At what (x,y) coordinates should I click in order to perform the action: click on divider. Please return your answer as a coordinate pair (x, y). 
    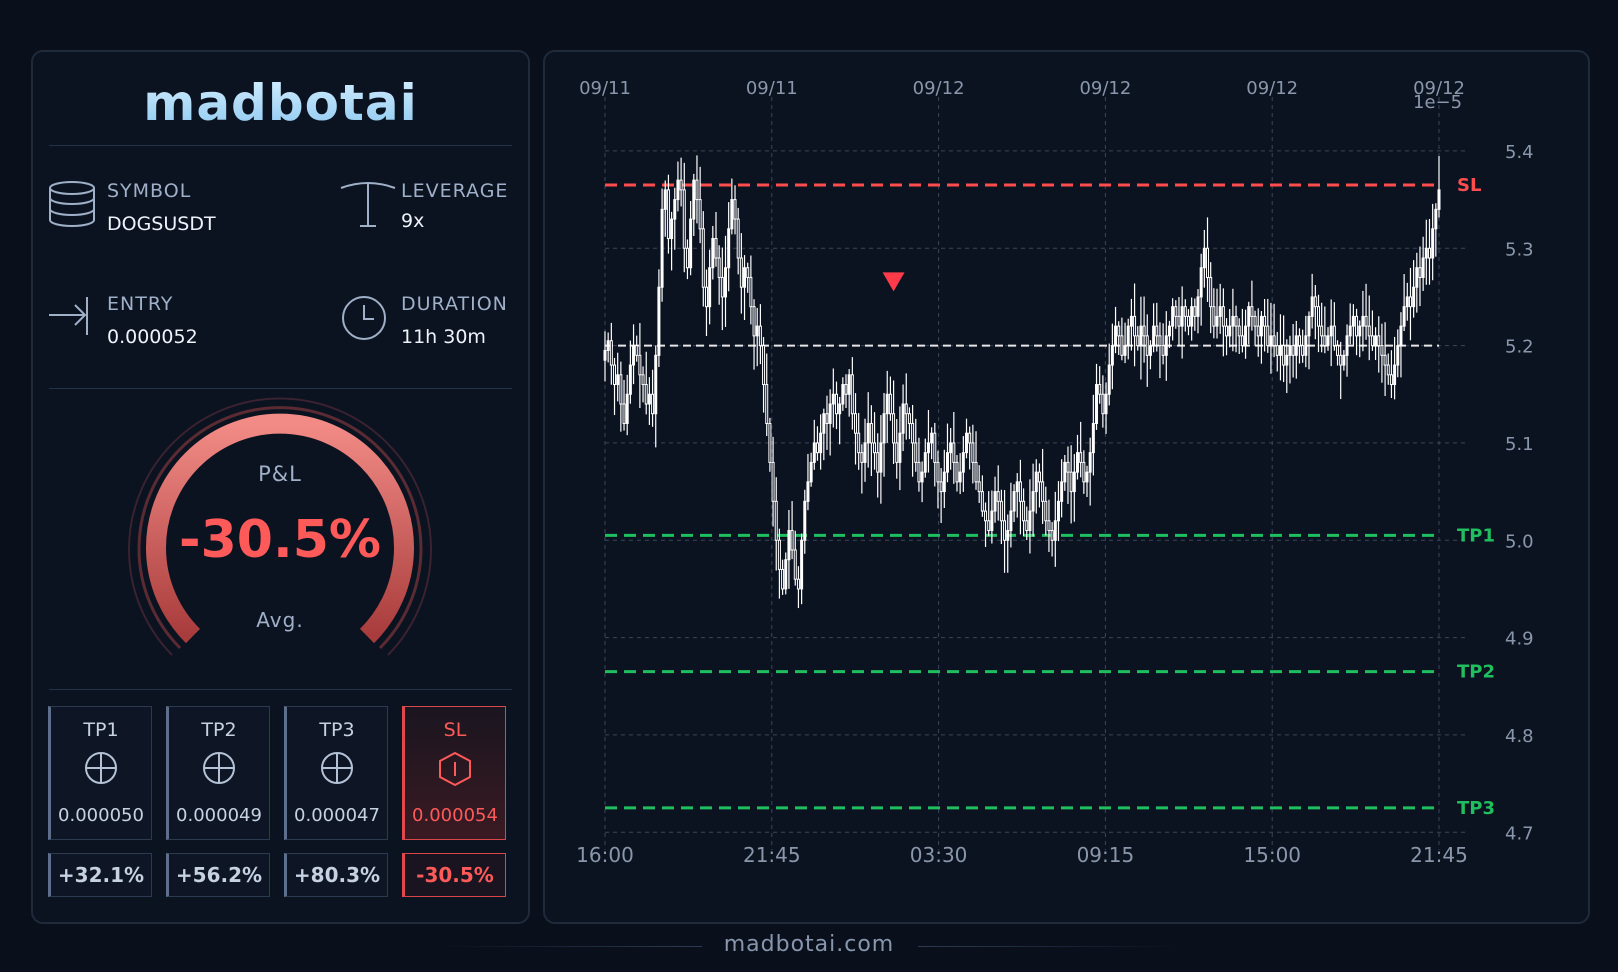
    Looking at the image, I should click on (280, 388).